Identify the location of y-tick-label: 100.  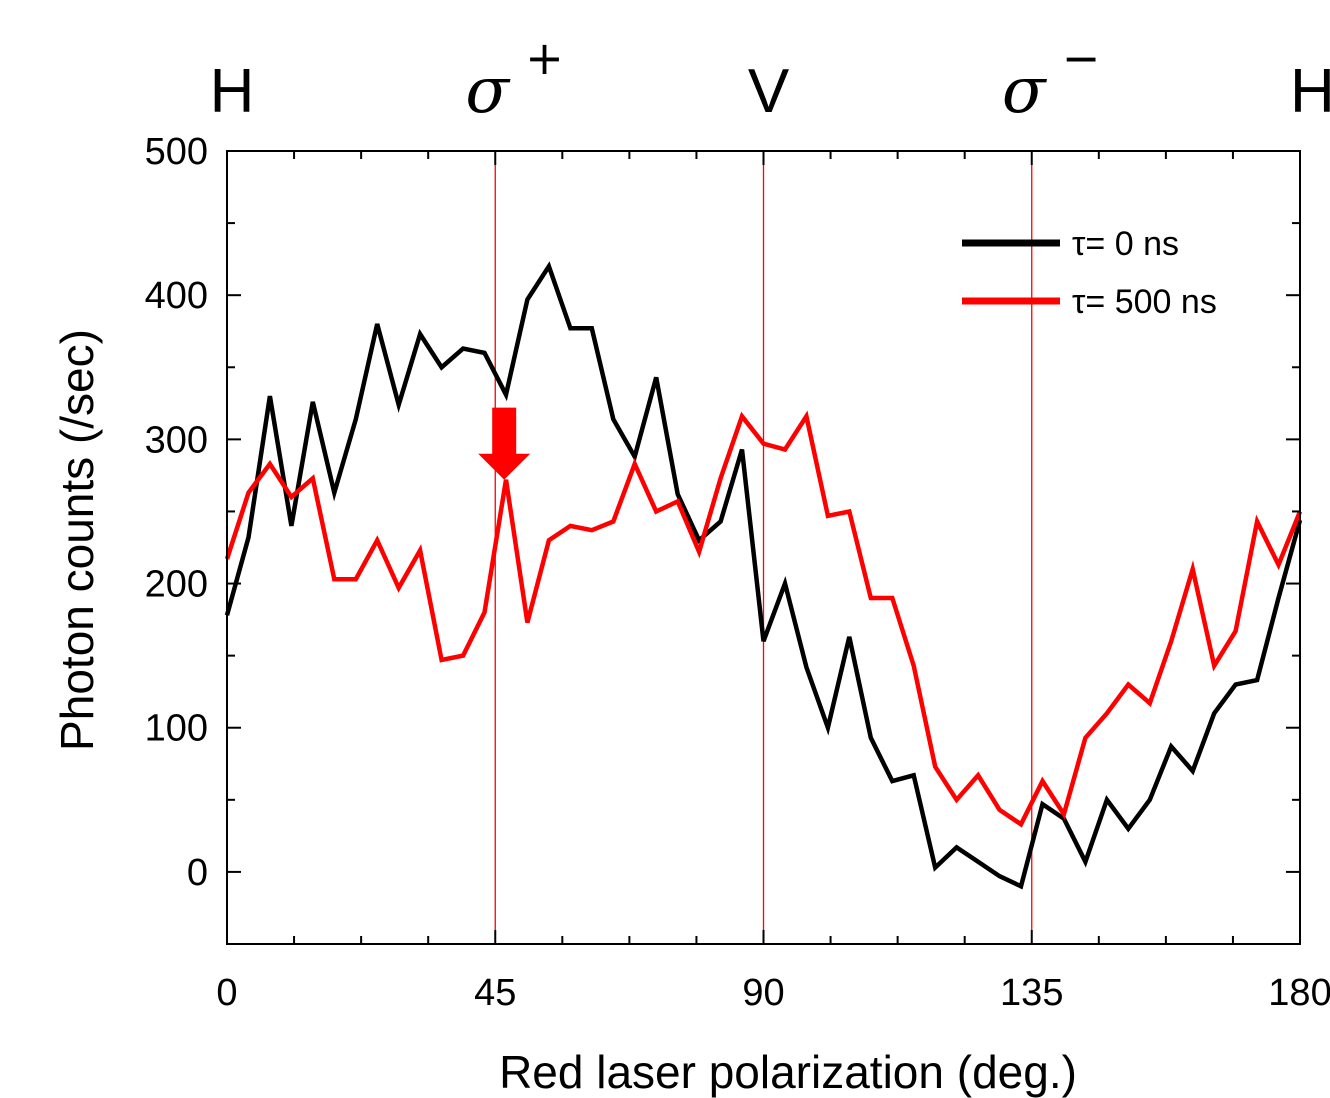
(176, 729).